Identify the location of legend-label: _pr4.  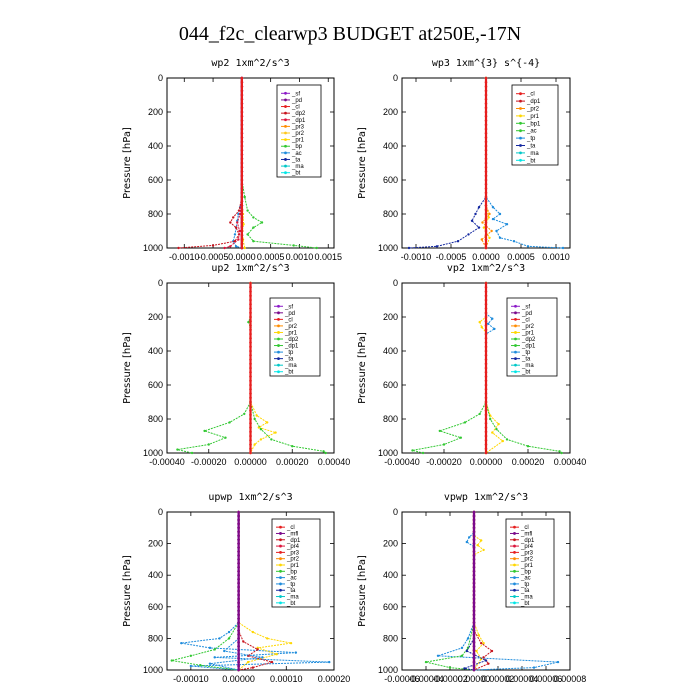
(293, 547).